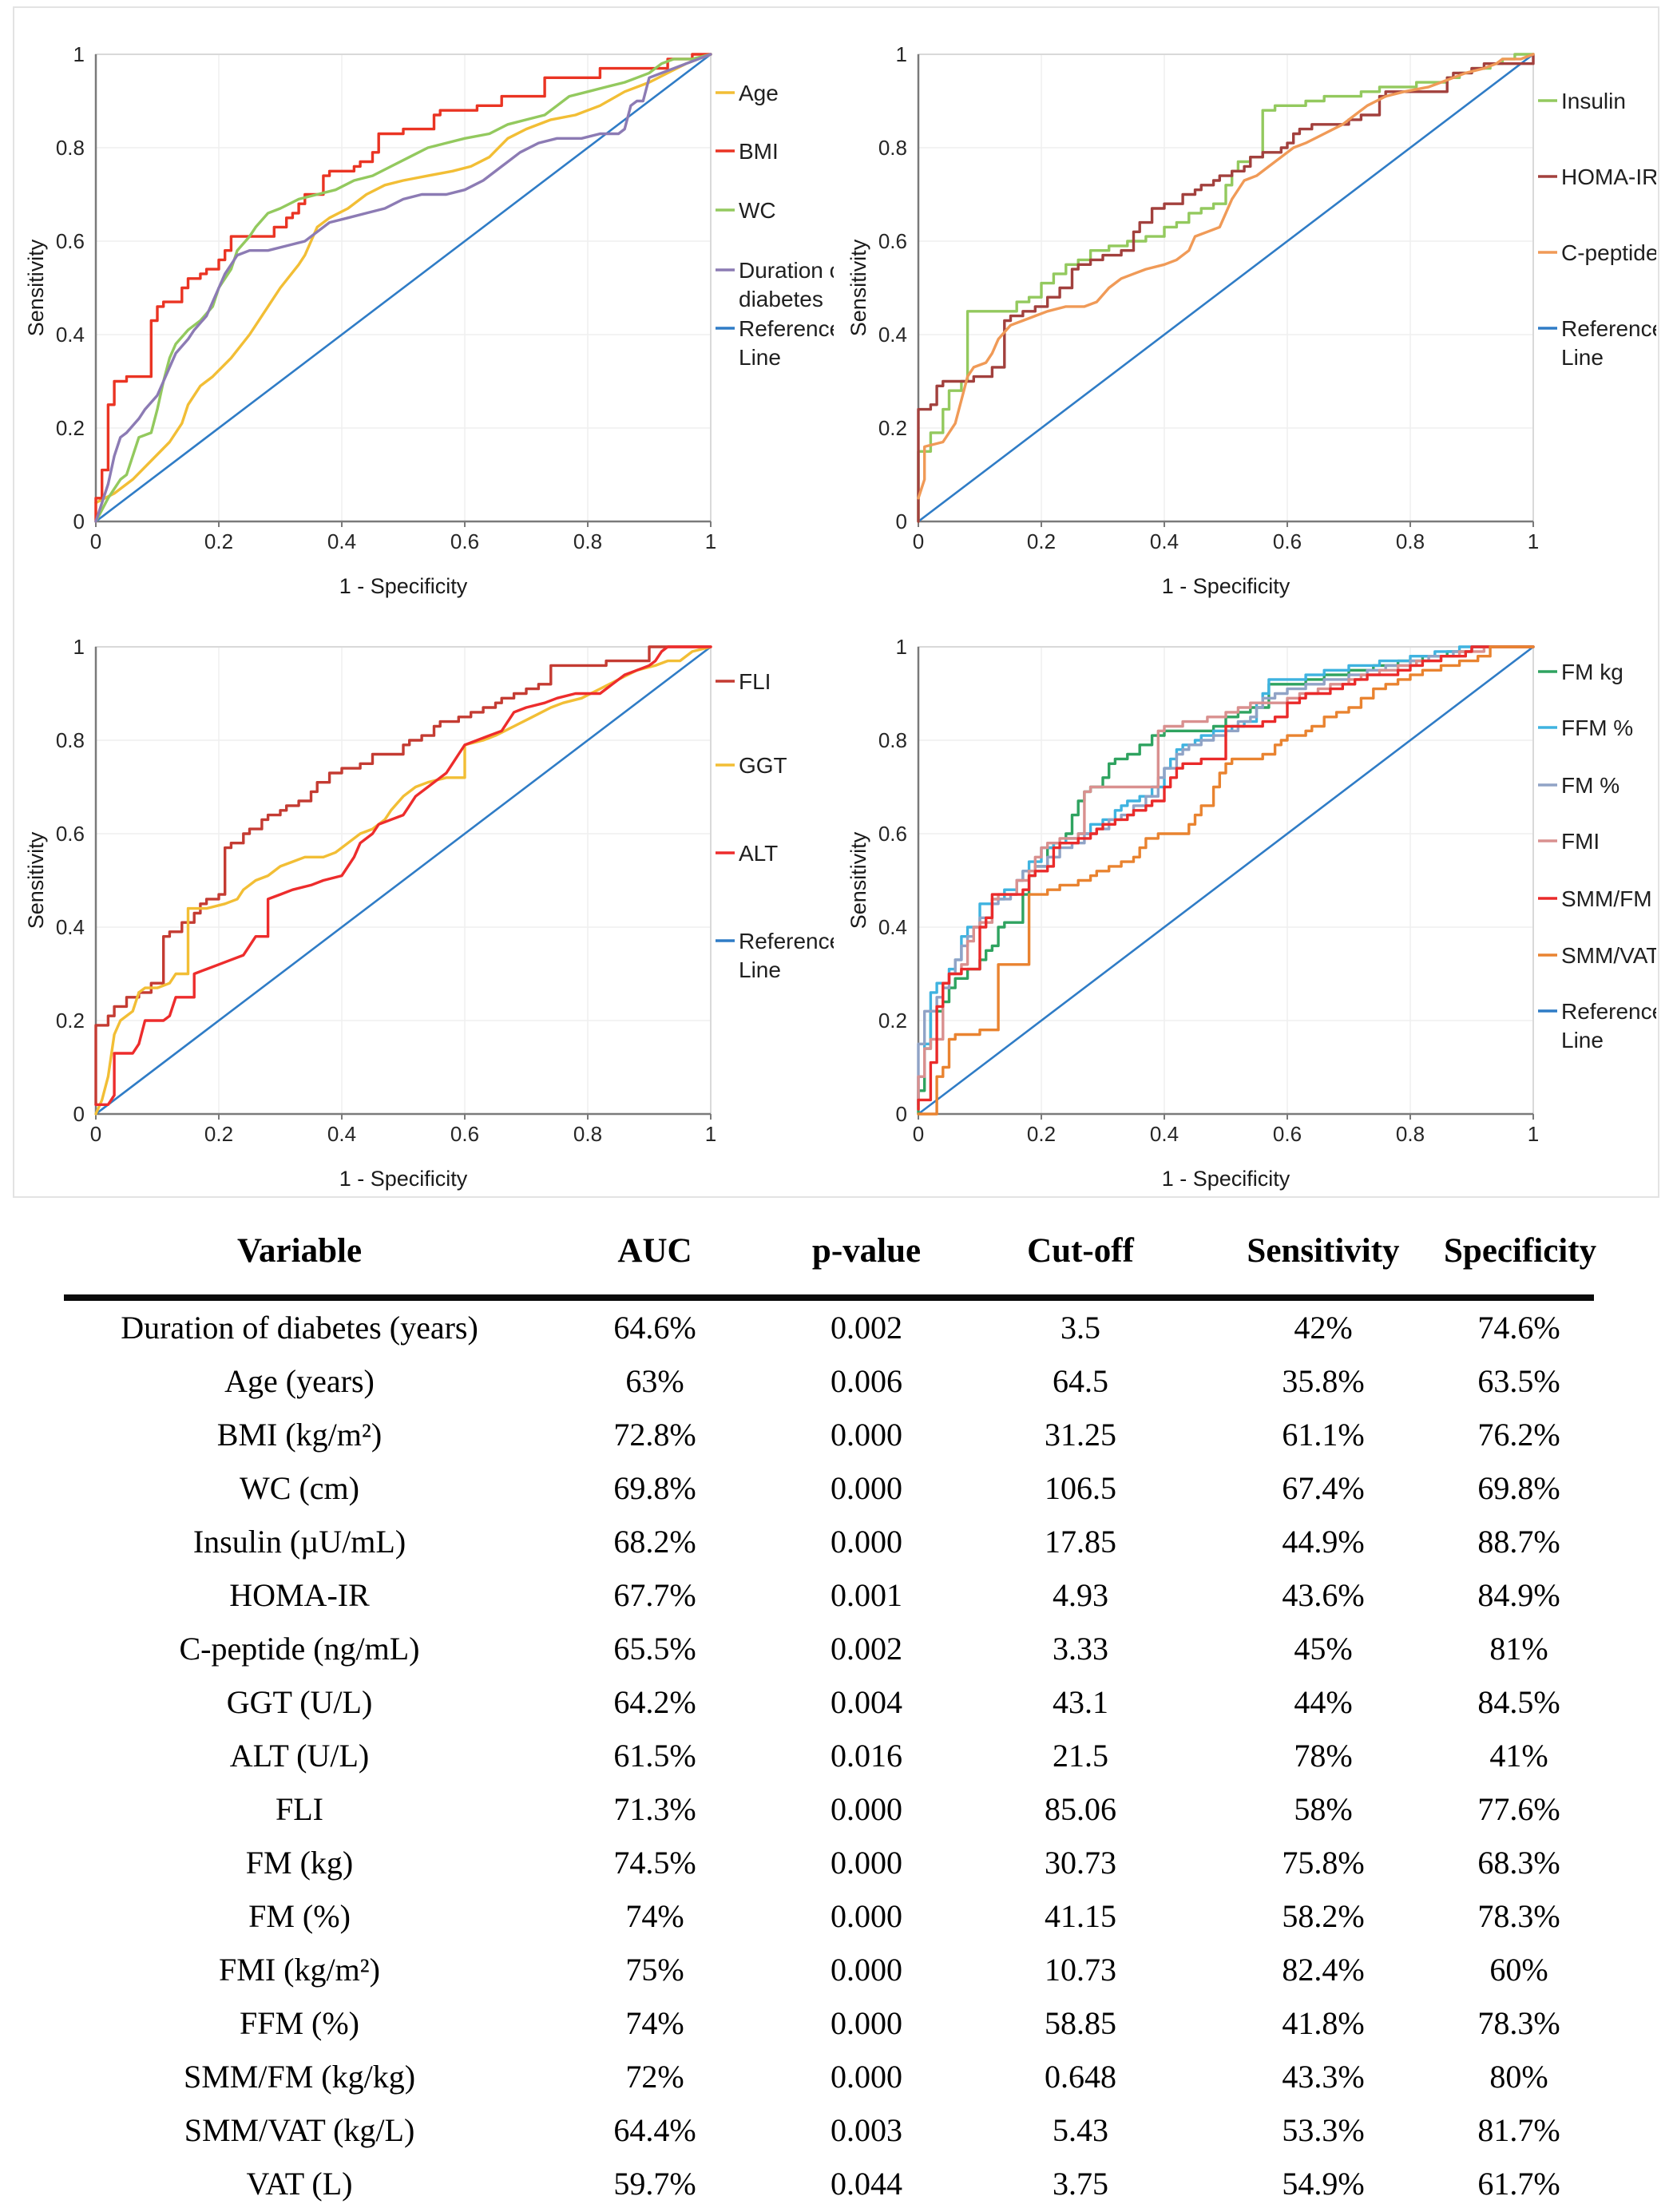 This screenshot has height=2212, width=1677. What do you see at coordinates (1323, 2184) in the screenshot?
I see `value-cell: 54.9%` at bounding box center [1323, 2184].